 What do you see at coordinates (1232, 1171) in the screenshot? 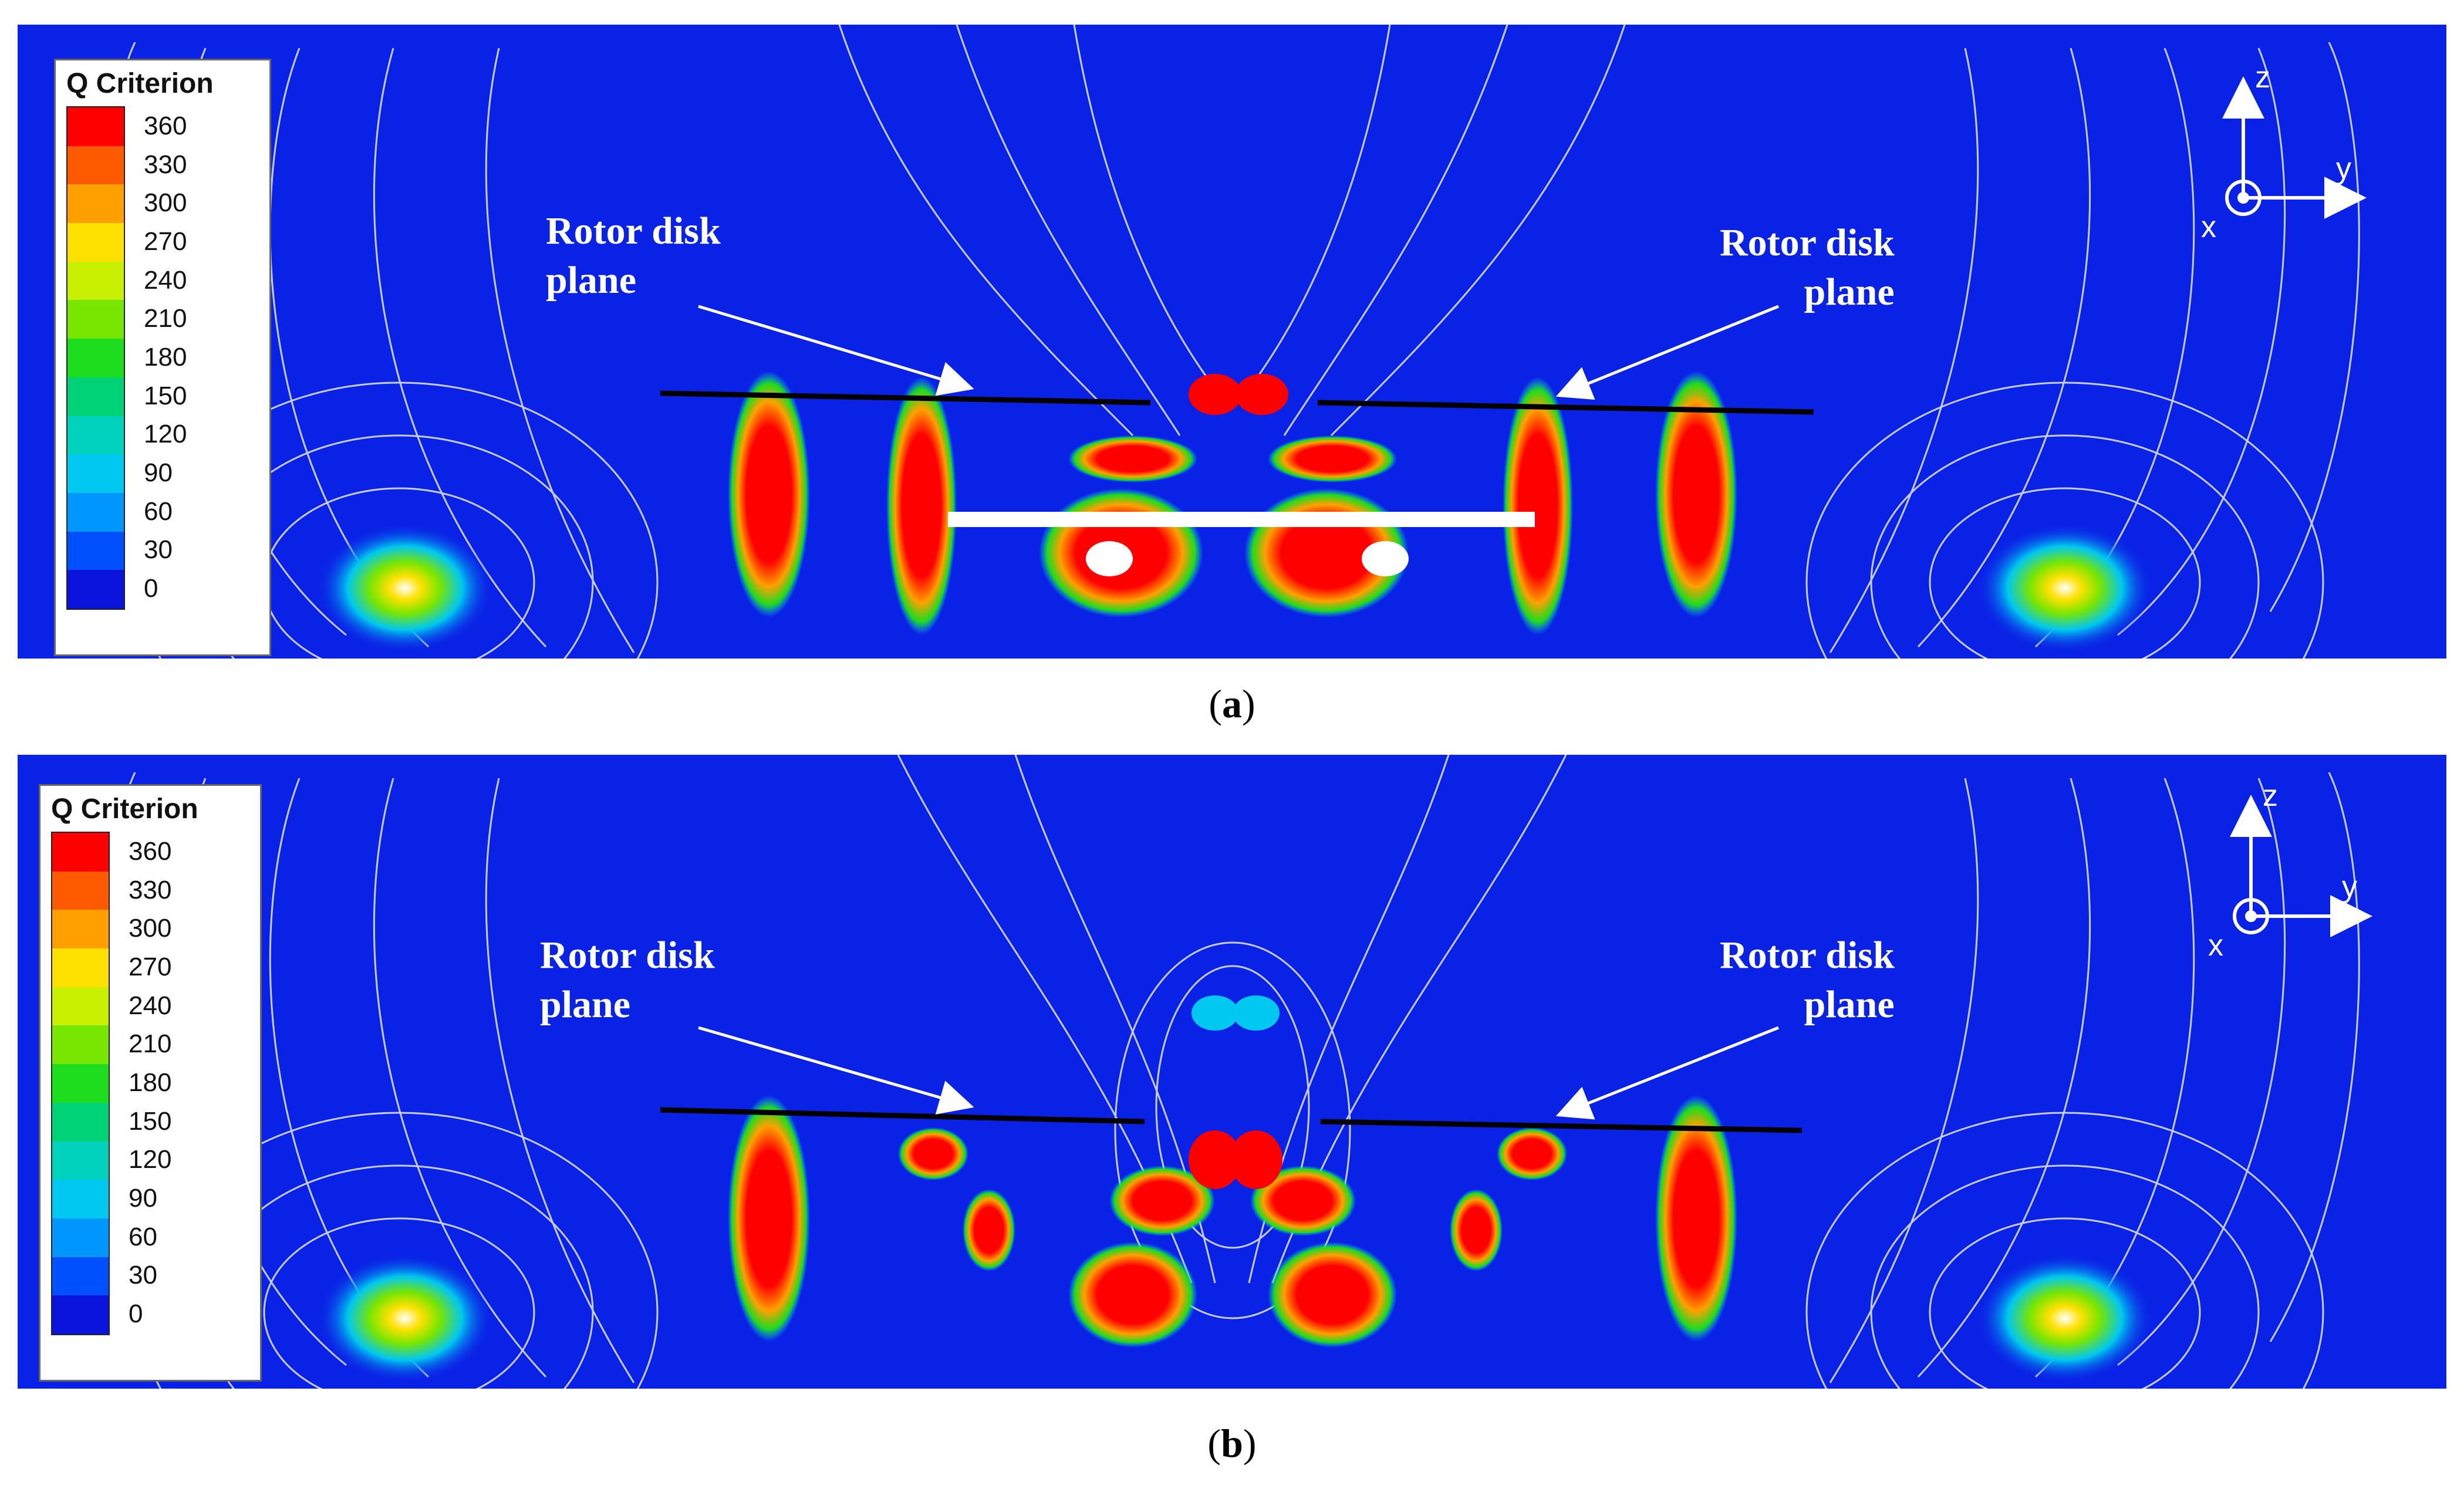
I see `vortex-structures-b` at bounding box center [1232, 1171].